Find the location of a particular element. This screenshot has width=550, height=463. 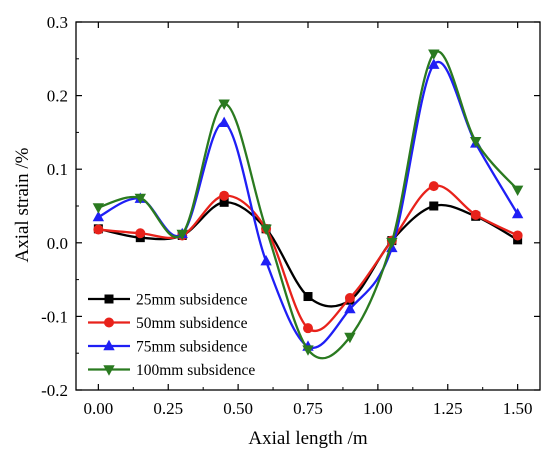

y-tick-label: 0.1 is located at coordinates (57, 169).